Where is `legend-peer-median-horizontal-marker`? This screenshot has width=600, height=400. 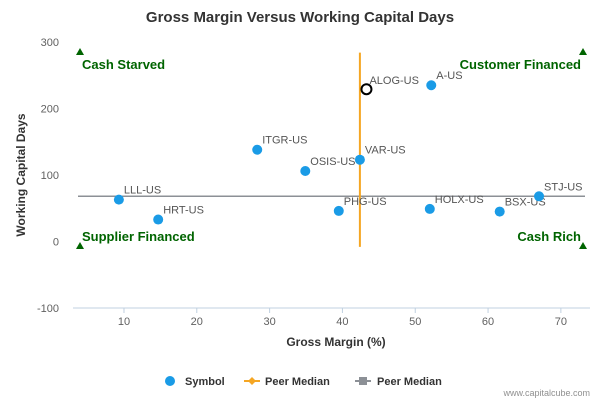
legend-peer-median-horizontal-marker is located at coordinates (363, 381).